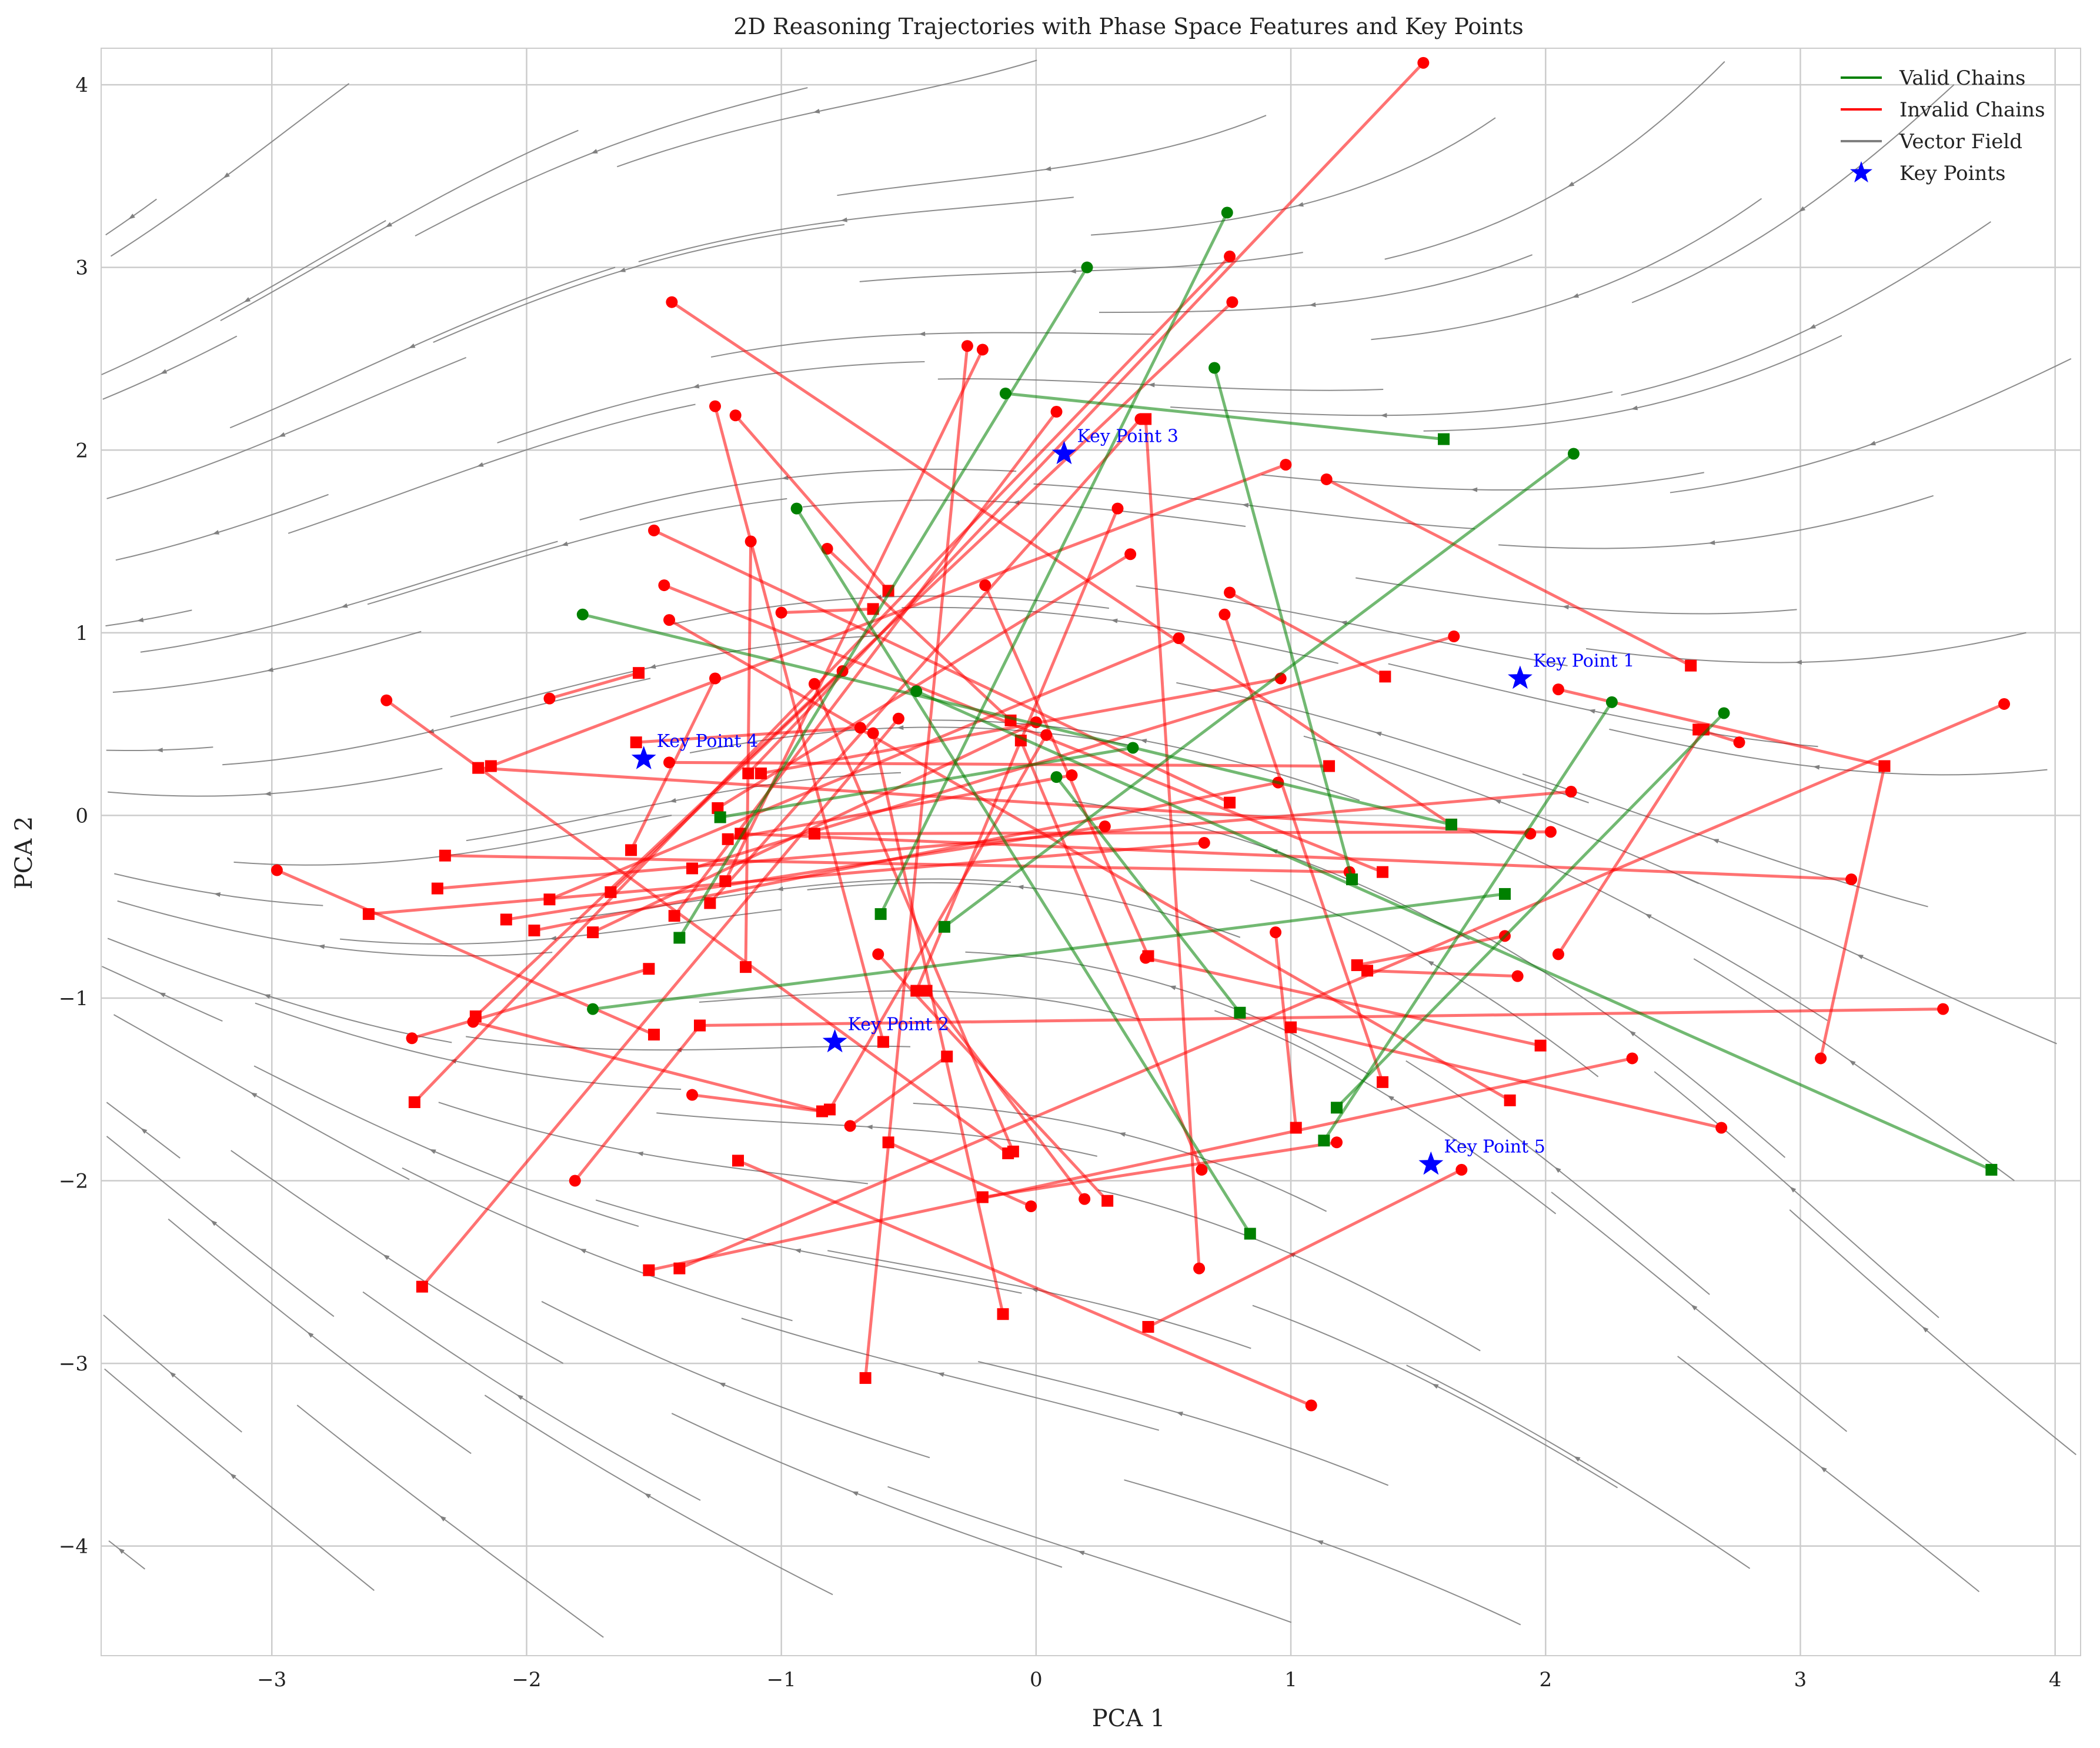 This screenshot has height=1748, width=2100. What do you see at coordinates (73, 1181) in the screenshot?
I see `y-tick-label: −2` at bounding box center [73, 1181].